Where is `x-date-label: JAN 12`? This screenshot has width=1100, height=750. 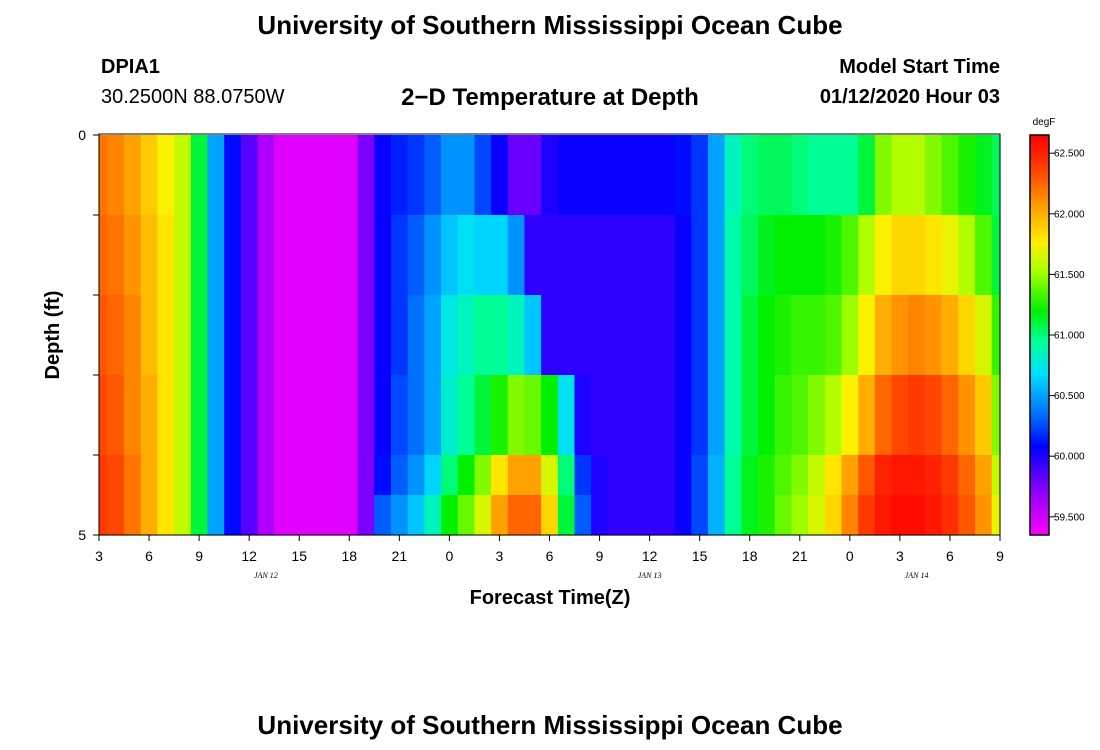
x-date-label: JAN 12 is located at coordinates (266, 575).